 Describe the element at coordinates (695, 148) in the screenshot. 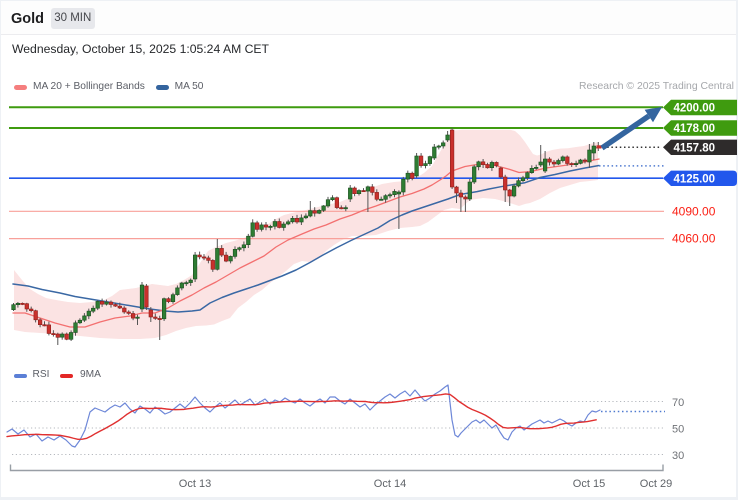

I see `svg-text: 4157.80` at that location.